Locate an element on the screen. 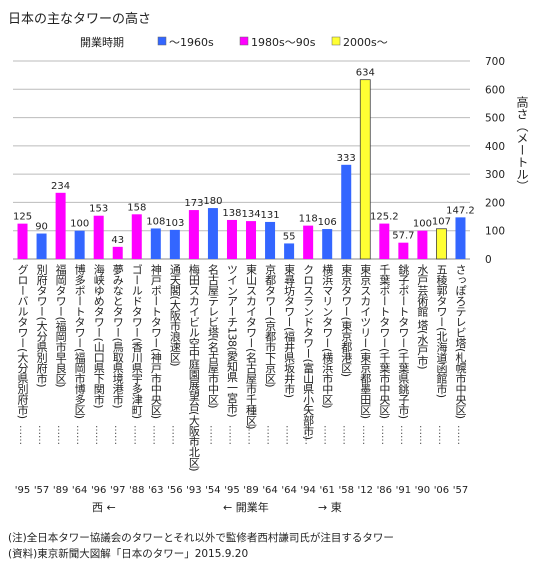 Image resolution: width=544 pixels, height=564 pixels. data-label: 103 is located at coordinates (174, 223).